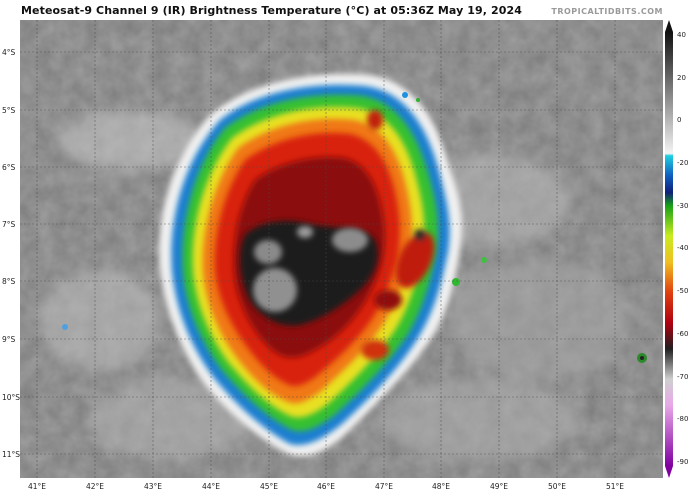 The image size is (699, 499). What do you see at coordinates (9, 339) in the screenshot?
I see `lat-label-9s: 9°S` at bounding box center [9, 339].